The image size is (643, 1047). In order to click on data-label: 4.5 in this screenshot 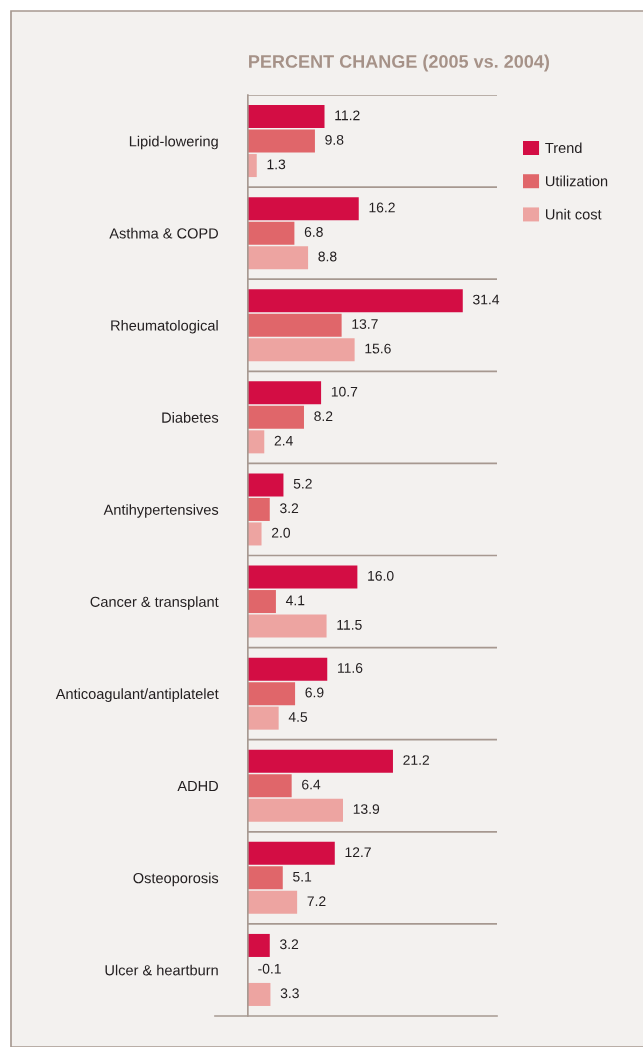, I will do `click(298, 717)`.